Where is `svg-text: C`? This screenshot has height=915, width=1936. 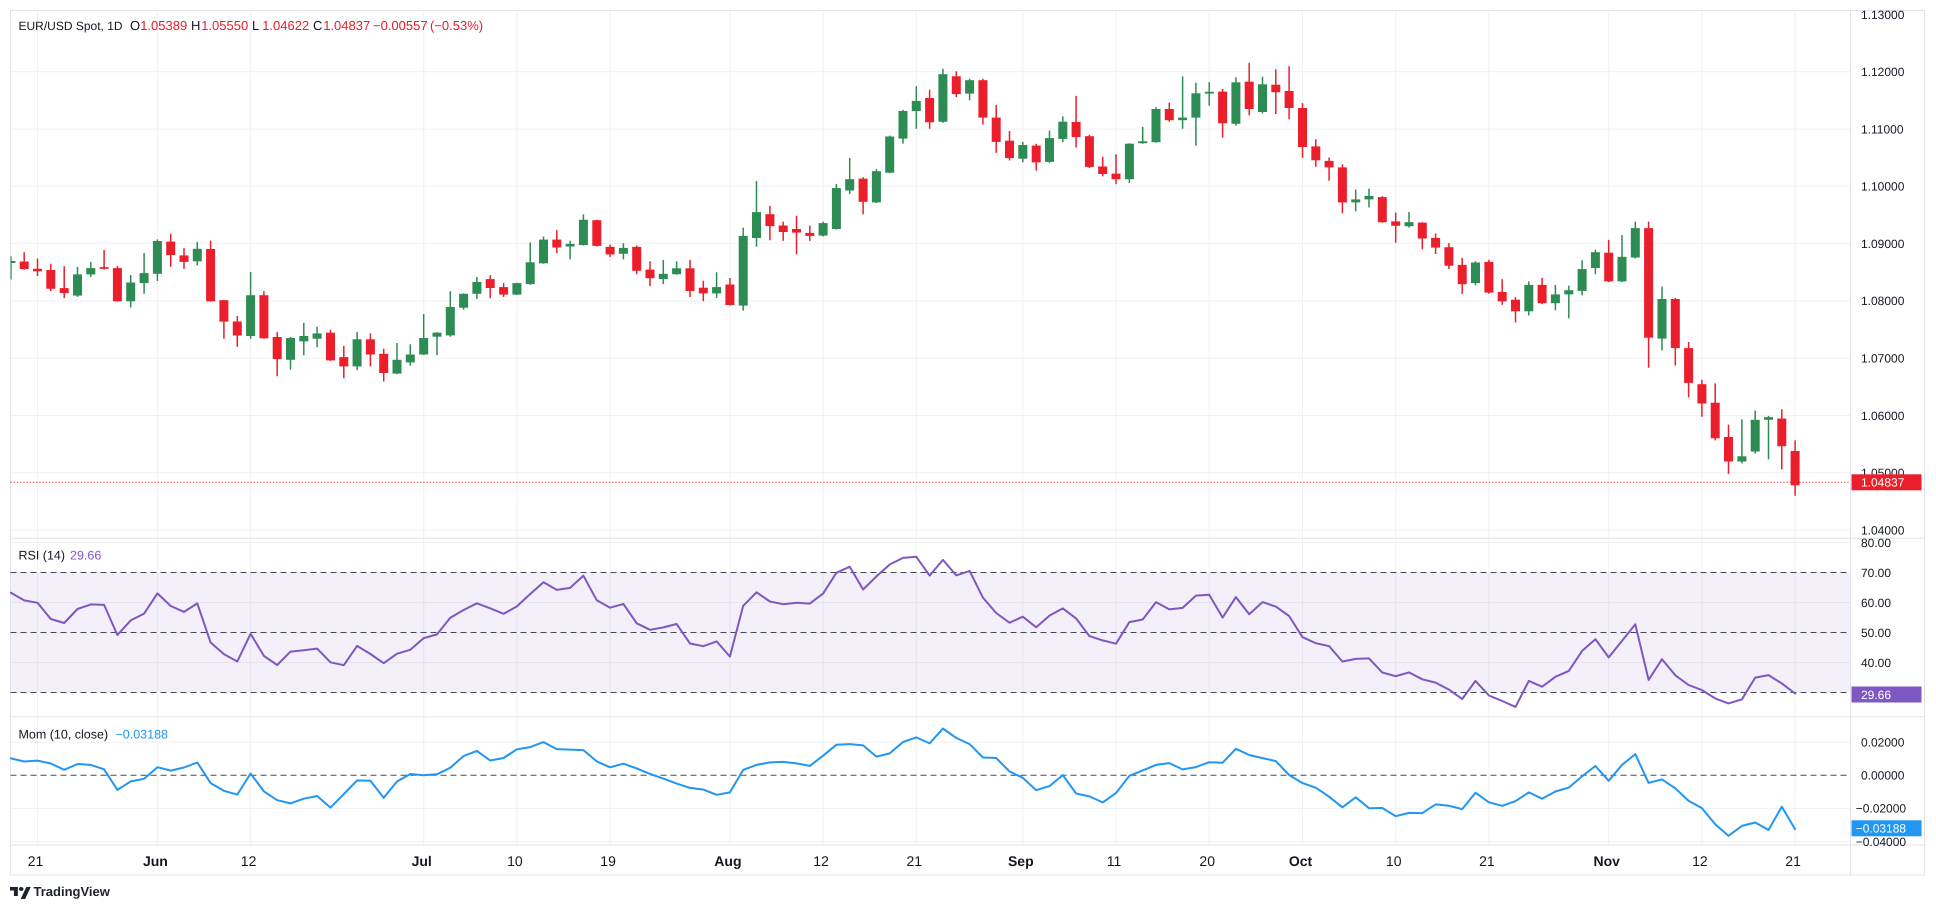 svg-text: C is located at coordinates (317, 25).